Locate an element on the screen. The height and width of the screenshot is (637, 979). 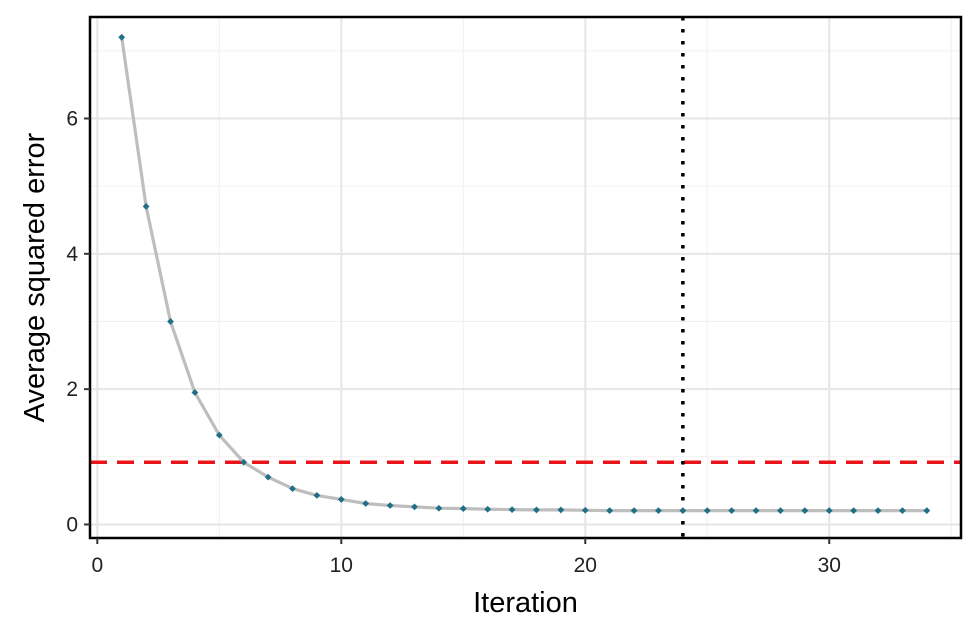
y-tick-label: 0 is located at coordinates (72, 524).